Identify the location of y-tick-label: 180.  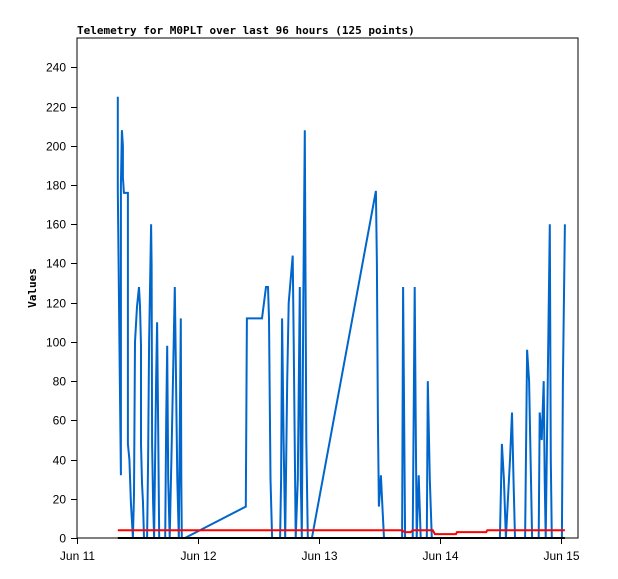
(56, 186).